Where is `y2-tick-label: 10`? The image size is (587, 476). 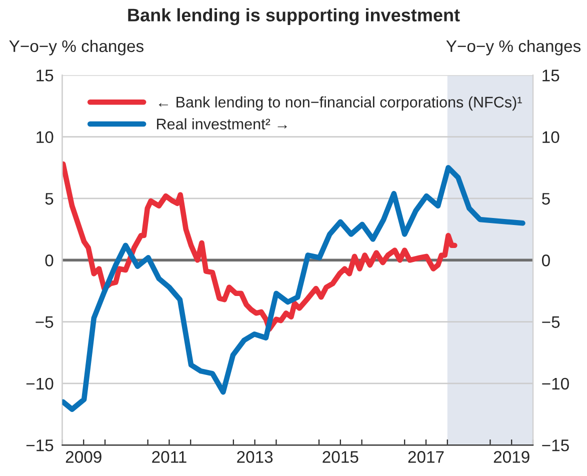
y2-tick-label: 10 is located at coordinates (551, 137).